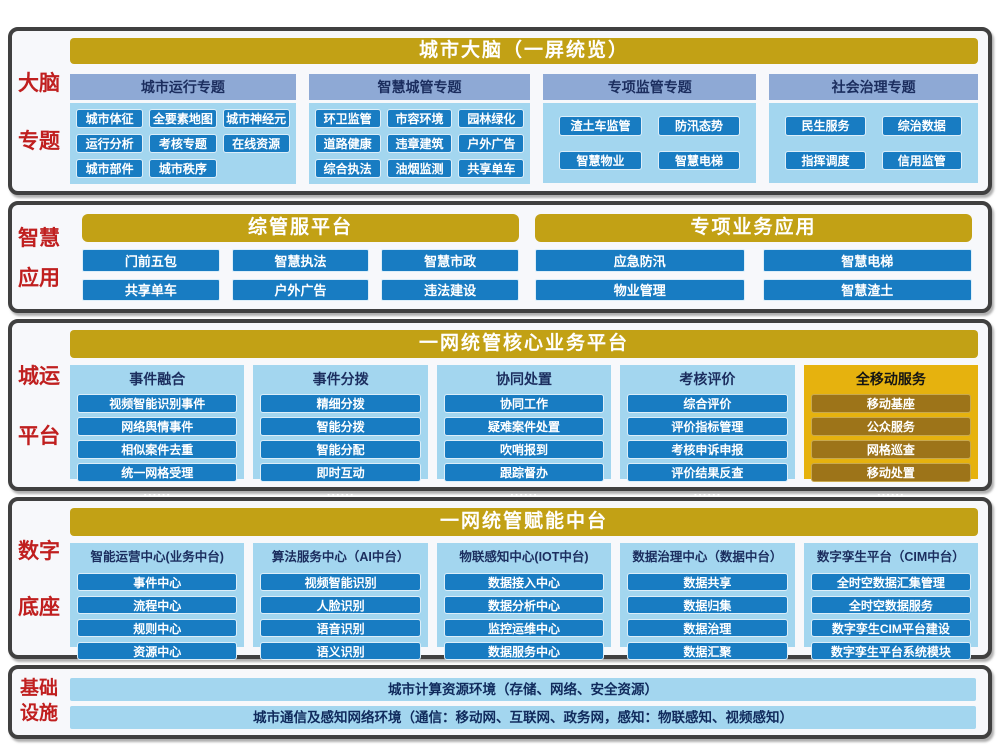 The width and height of the screenshot is (1000, 750). Describe the element at coordinates (183, 168) in the screenshot. I see `chip: 城市秩序` at that location.